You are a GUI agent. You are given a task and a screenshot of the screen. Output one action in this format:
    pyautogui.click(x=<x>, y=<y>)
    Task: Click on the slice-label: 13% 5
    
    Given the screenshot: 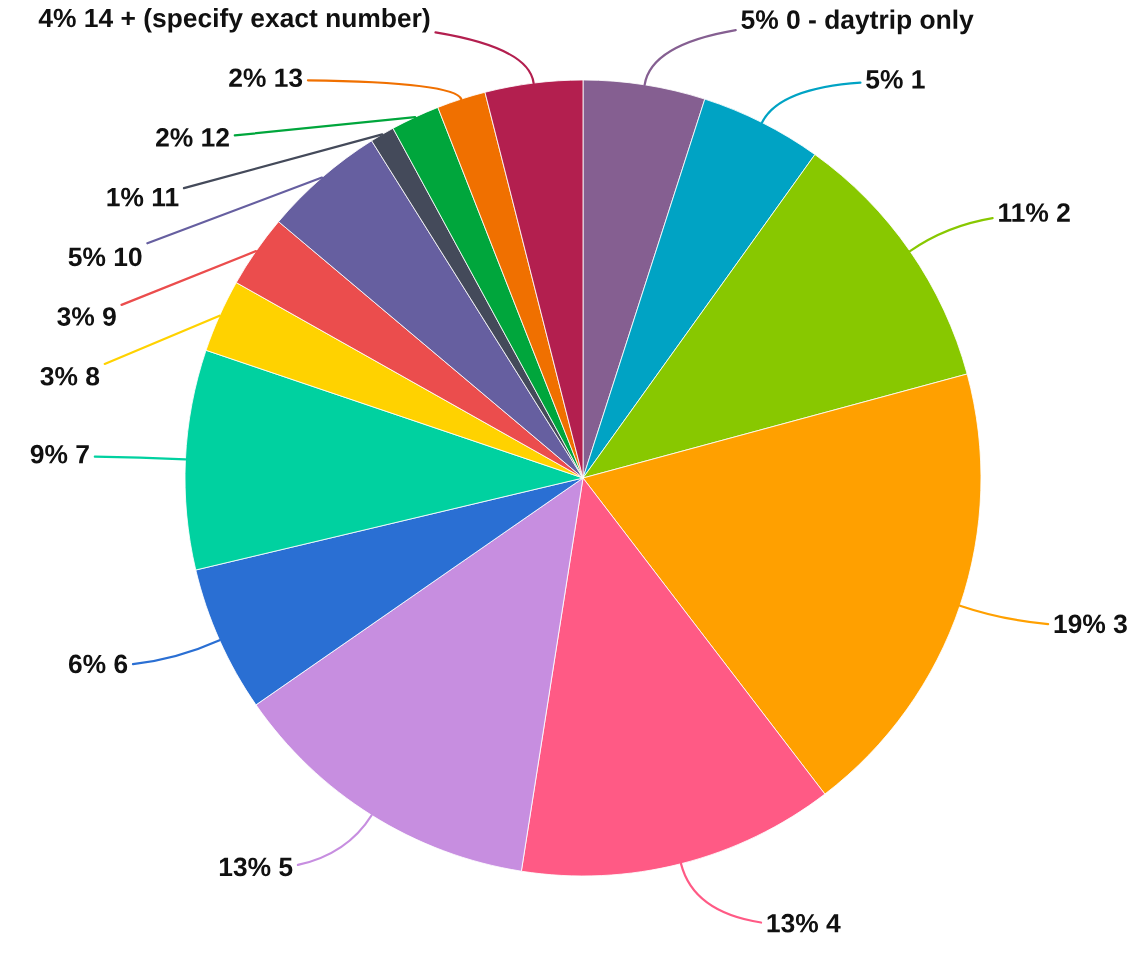 What is the action you would take?
    pyautogui.click(x=256, y=867)
    